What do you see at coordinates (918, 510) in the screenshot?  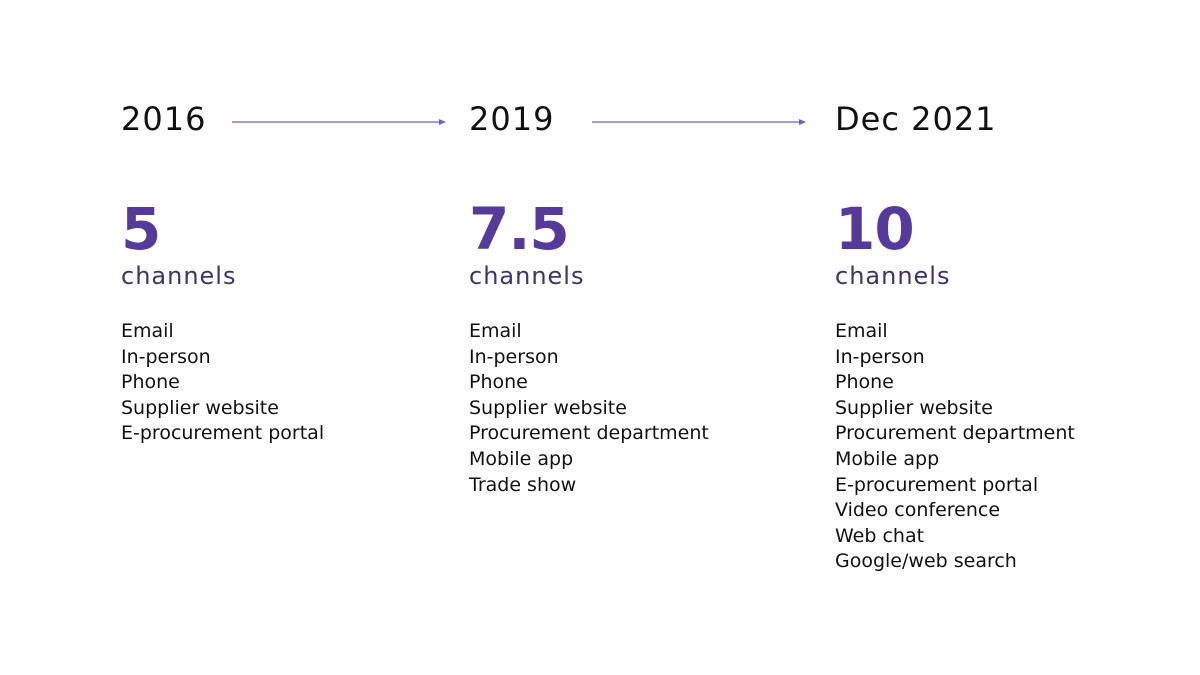 I see `channel-item: Video conference` at bounding box center [918, 510].